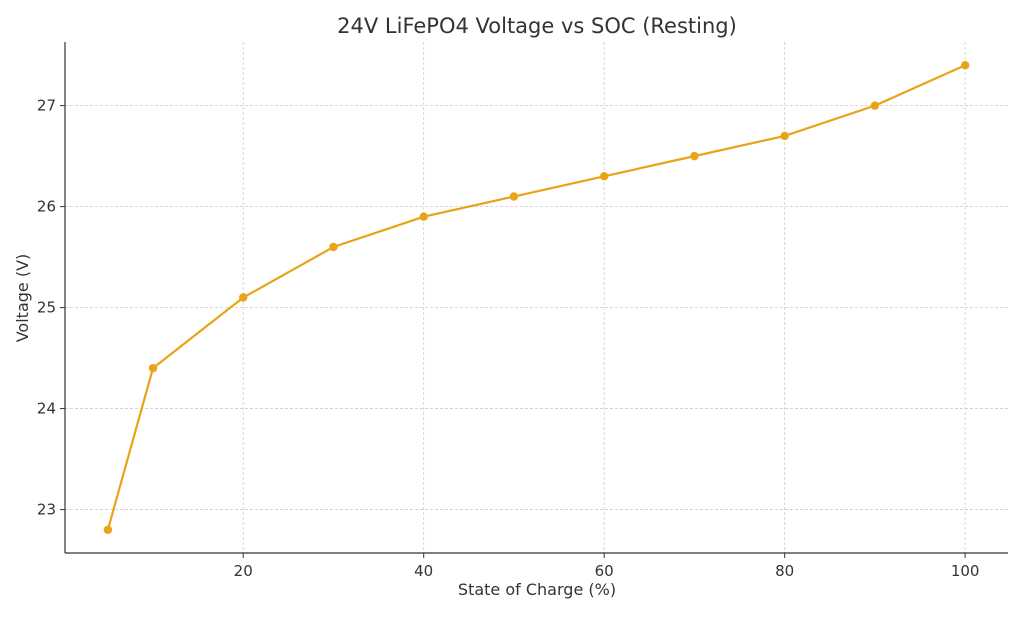 The height and width of the screenshot is (618, 1024). I want to click on y-axis-label: Voltage (V), so click(22, 298).